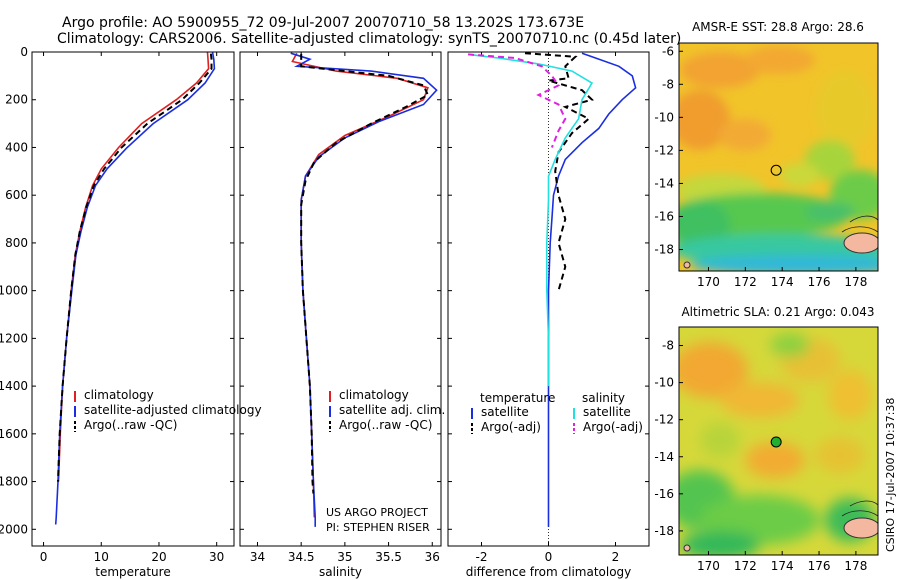 This screenshot has height=580, width=900. I want to click on sst-map-coastline, so click(859, 224).